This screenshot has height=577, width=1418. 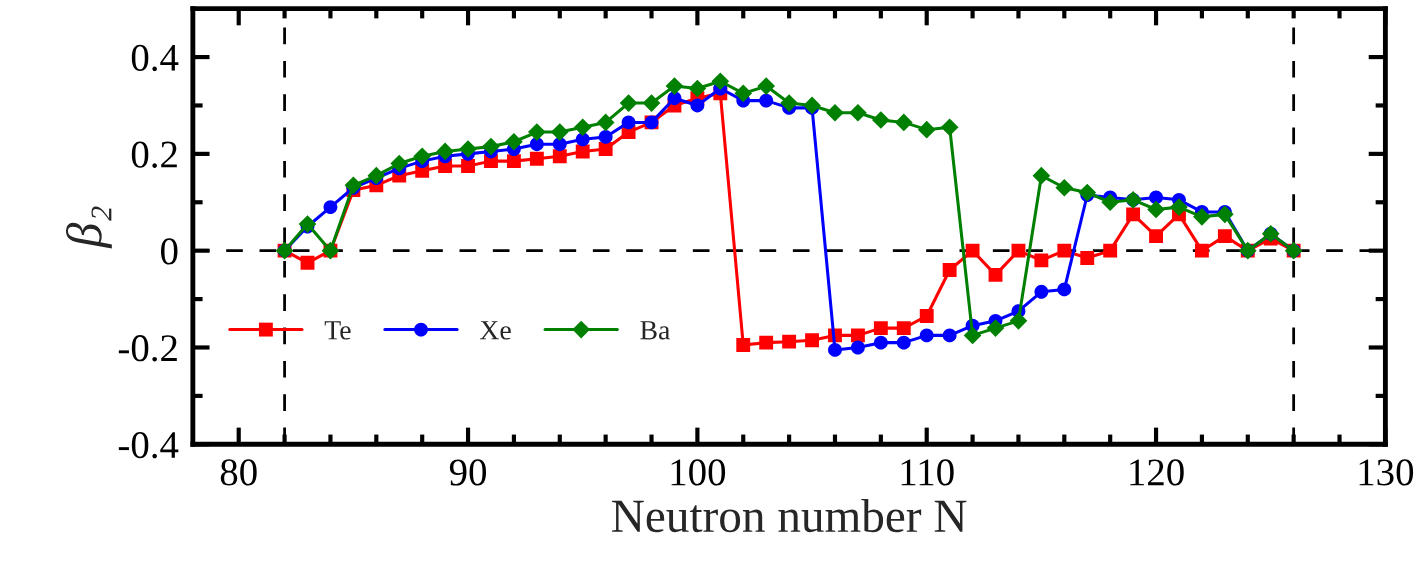 What do you see at coordinates (468, 472) in the screenshot?
I see `x-tick-label: 90` at bounding box center [468, 472].